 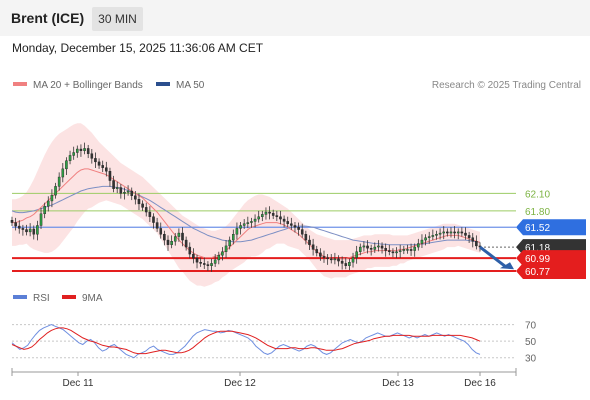 I want to click on rsi-line, so click(x=246, y=341).